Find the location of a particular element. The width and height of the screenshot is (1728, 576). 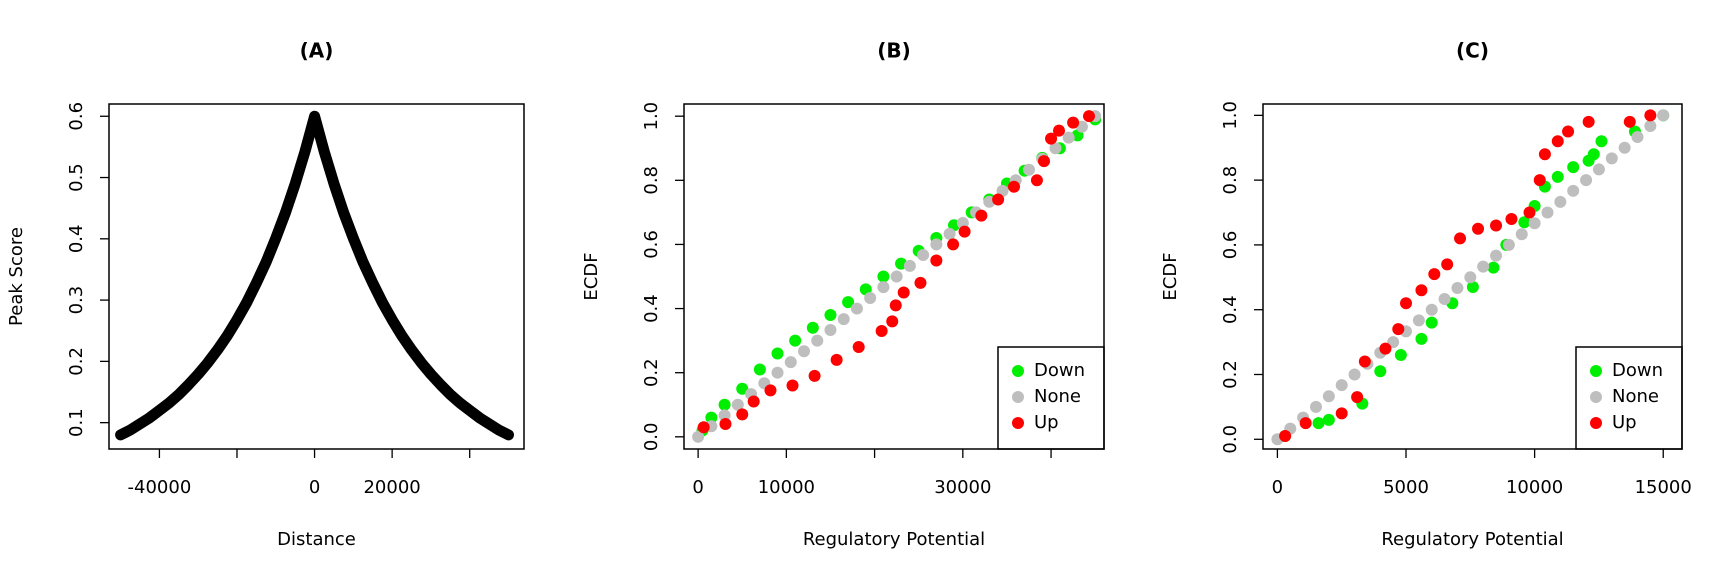

y-tick-label: 0.1 is located at coordinates (76, 422).